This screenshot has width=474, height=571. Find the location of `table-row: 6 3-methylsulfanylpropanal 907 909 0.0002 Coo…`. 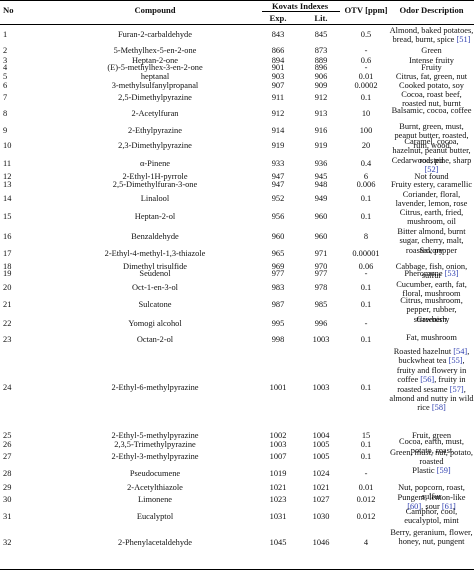

table-row: 6 3-methylsulfanylpropanal 907 909 0.0002 Coo… is located at coordinates (237, 85).